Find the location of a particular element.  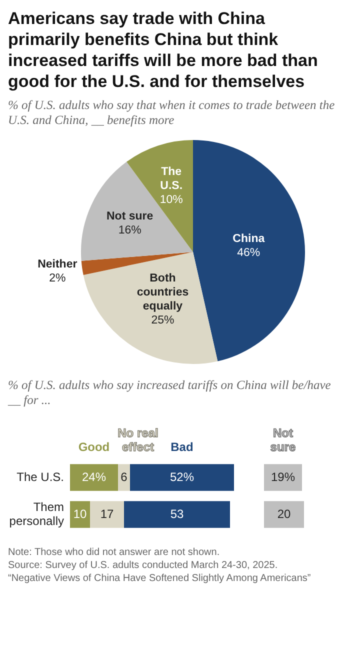

data-label: 10% is located at coordinates (171, 200).